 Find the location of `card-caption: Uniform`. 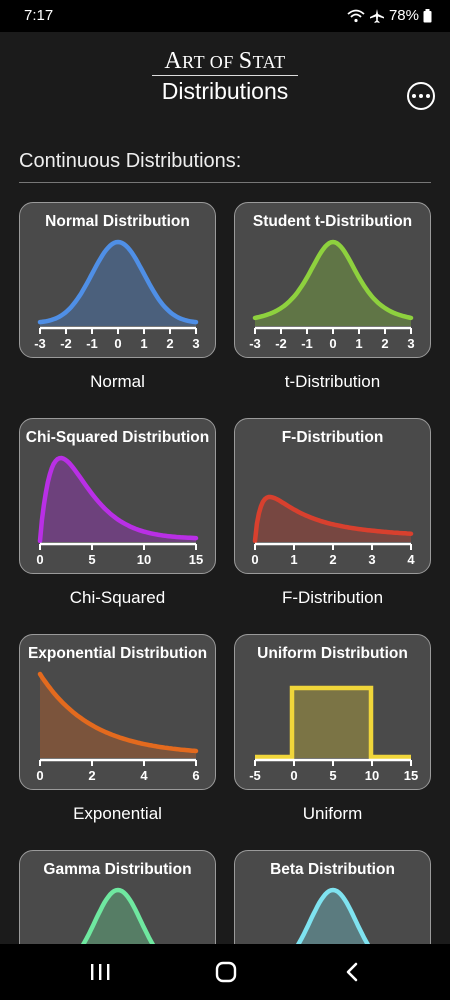

card-caption: Uniform is located at coordinates (332, 813).